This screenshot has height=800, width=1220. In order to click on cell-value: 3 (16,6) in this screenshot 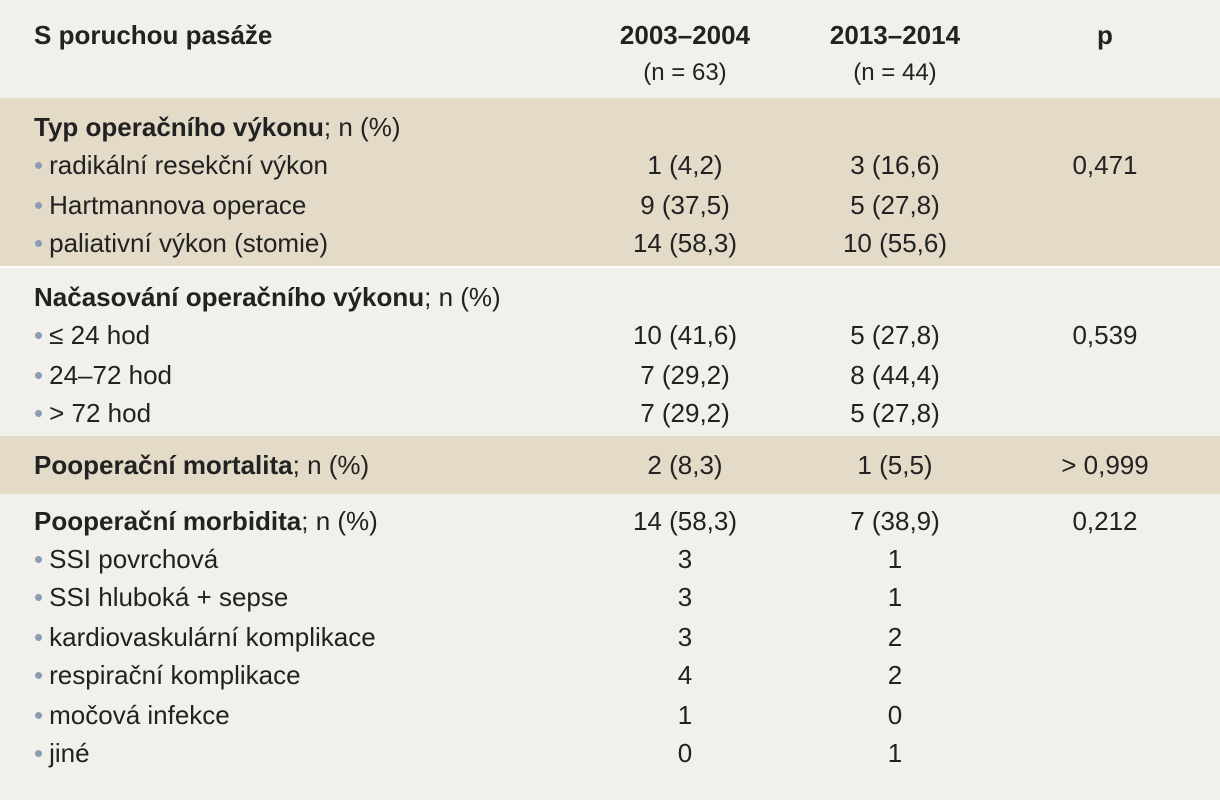, I will do `click(895, 165)`.